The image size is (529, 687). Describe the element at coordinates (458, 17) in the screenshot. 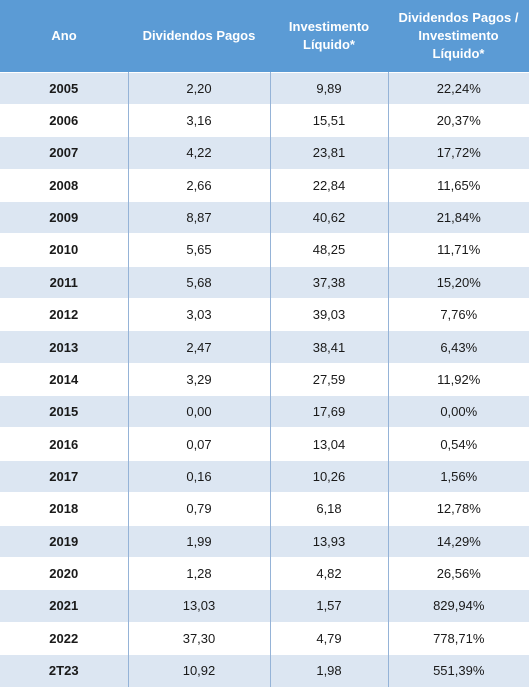

I see `header-label-line: Dividendos Pagos /` at that location.